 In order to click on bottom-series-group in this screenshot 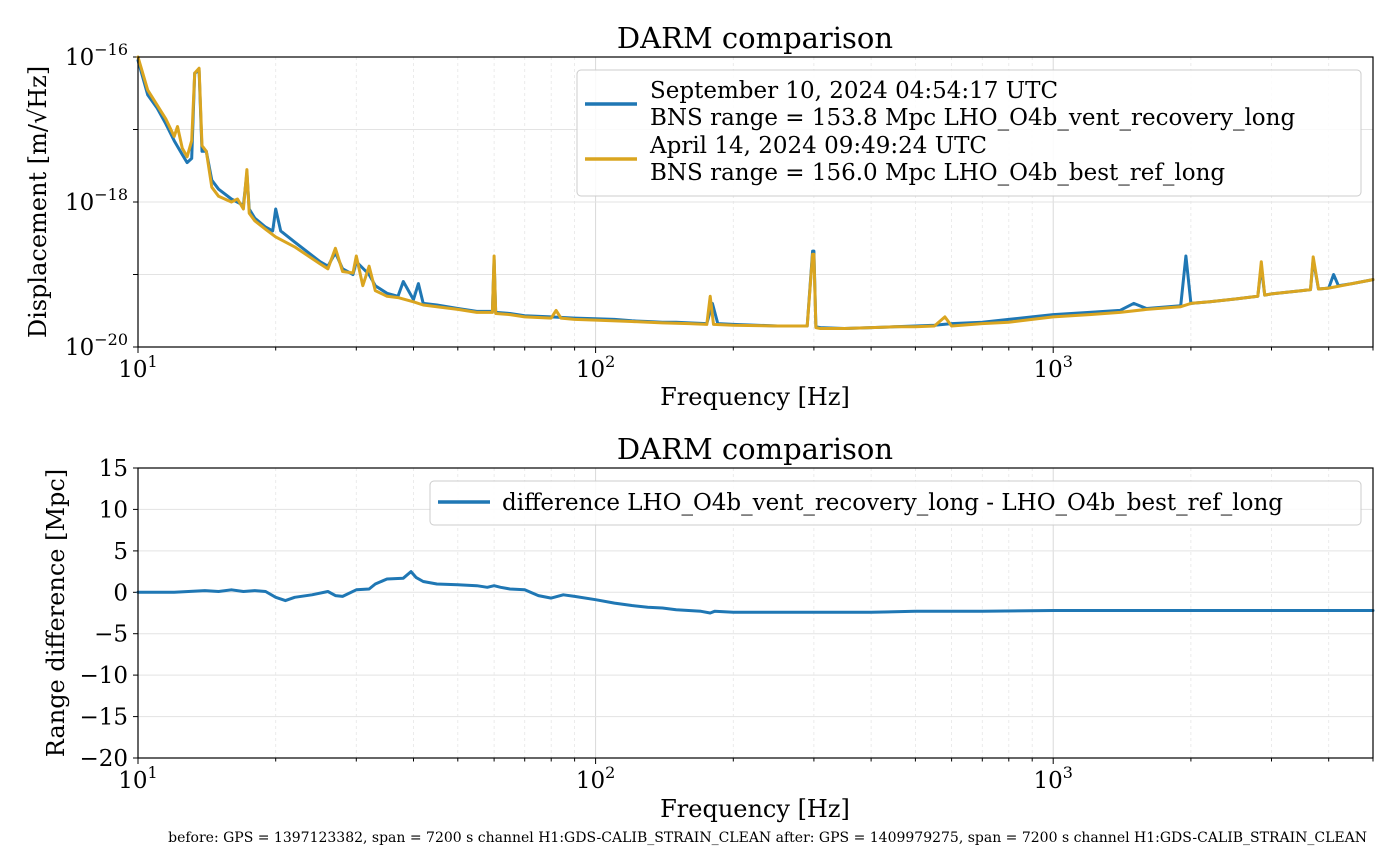, I will do `click(755, 592)`.